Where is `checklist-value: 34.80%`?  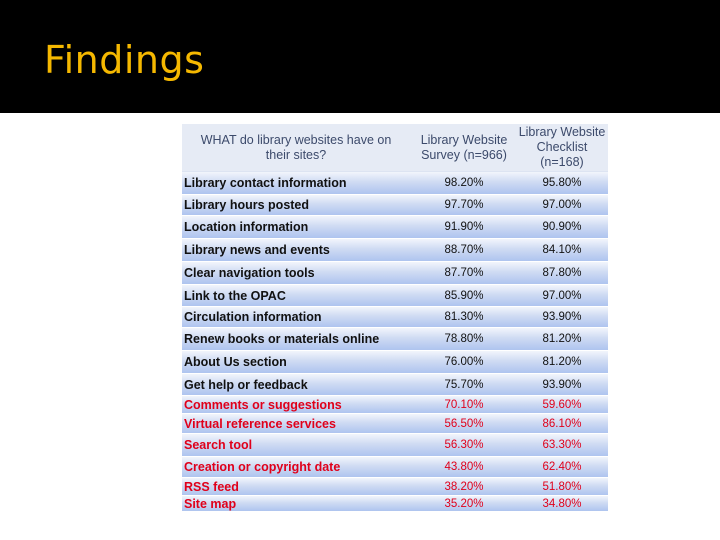
checklist-value: 34.80% is located at coordinates (562, 503).